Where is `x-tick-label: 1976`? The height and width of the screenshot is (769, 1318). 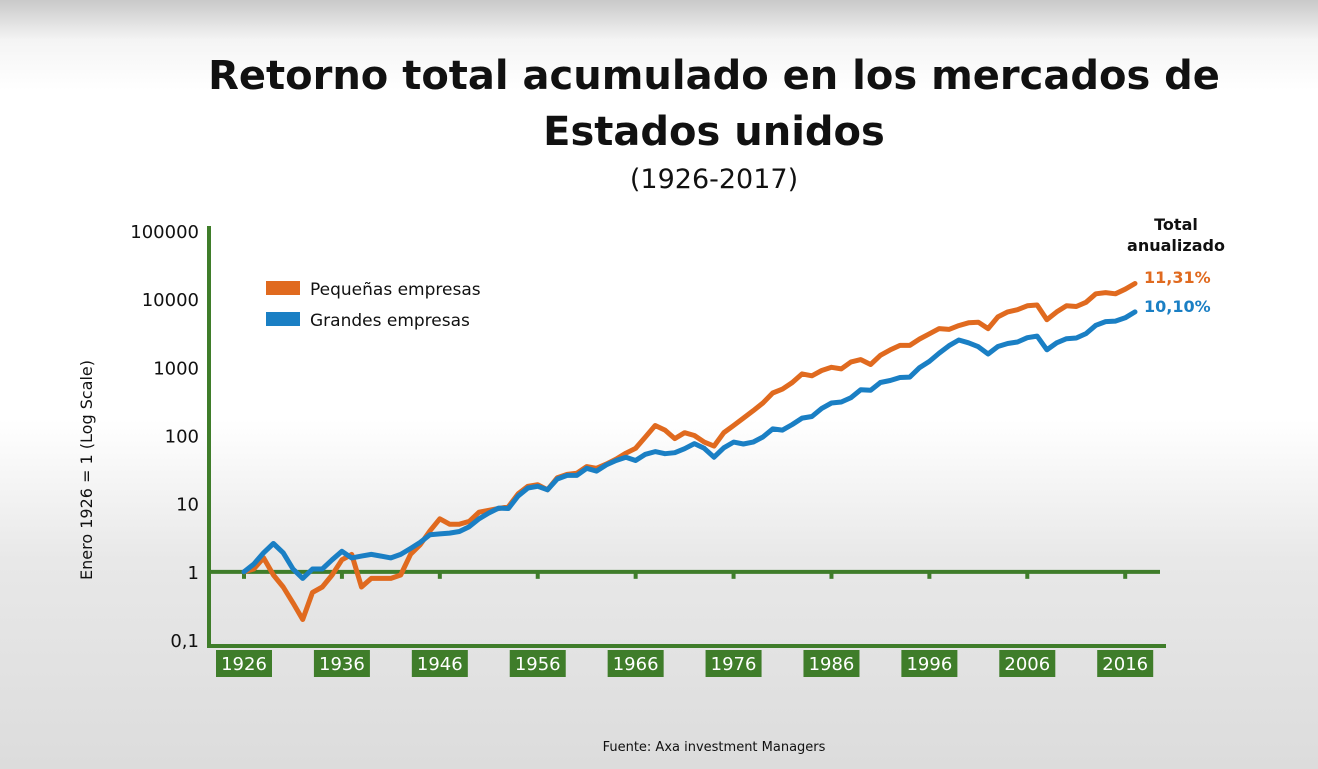
x-tick-label: 1976 is located at coordinates (734, 664).